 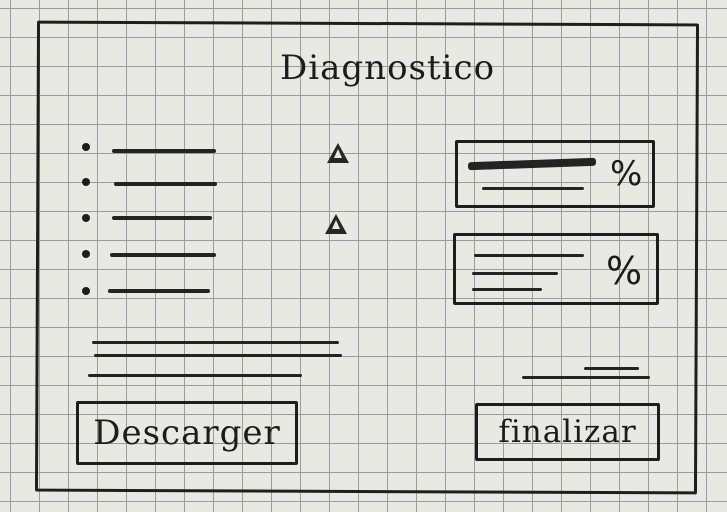 I want to click on download-button-label: Descarger, so click(x=187, y=433).